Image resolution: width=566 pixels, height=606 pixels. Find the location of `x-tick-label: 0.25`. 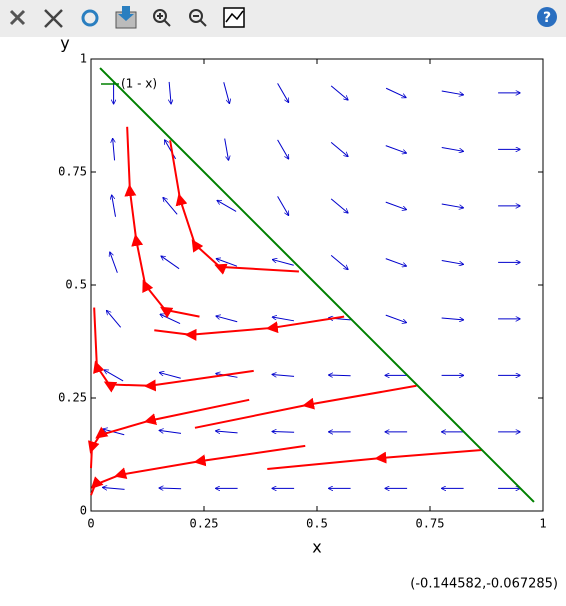

x-tick-label: 0.25 is located at coordinates (204, 524).